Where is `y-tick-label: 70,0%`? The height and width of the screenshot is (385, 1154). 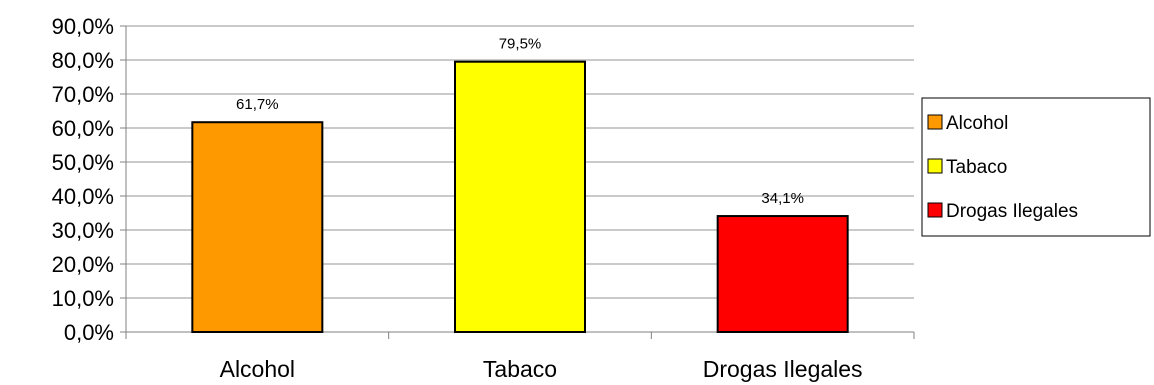
y-tick-label: 70,0% is located at coordinates (83, 94).